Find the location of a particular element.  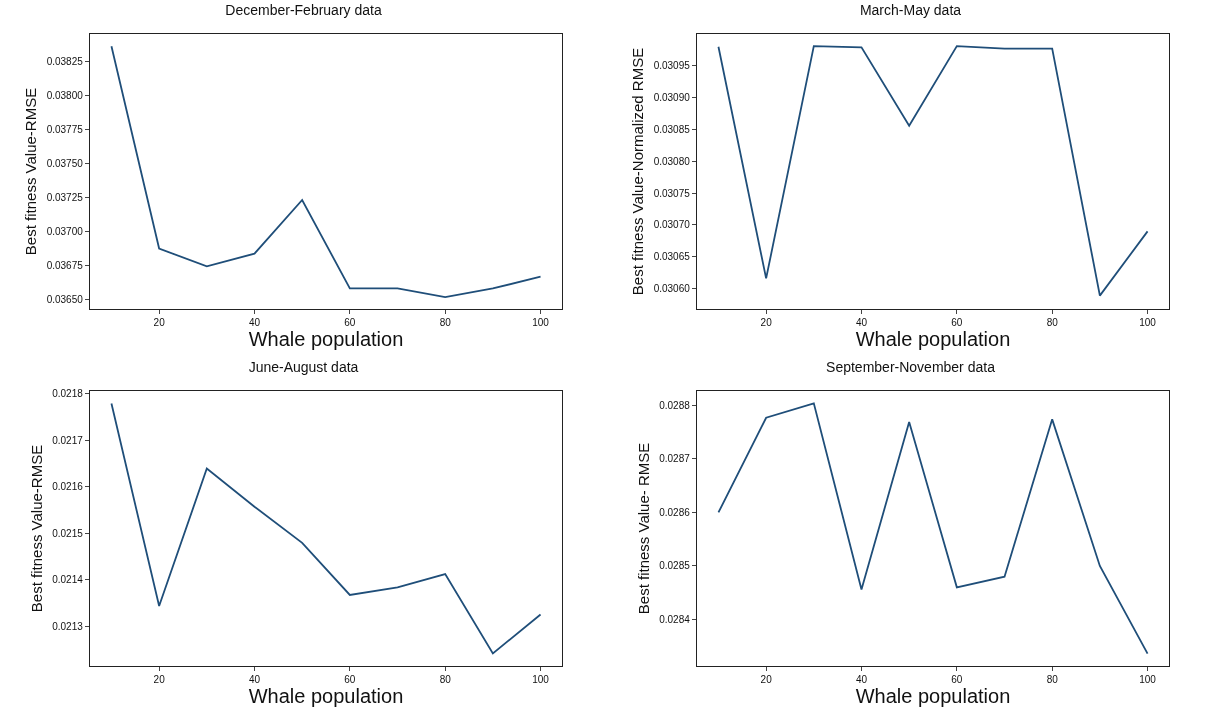

y-tick-label: 0.03070 is located at coordinates (672, 225).